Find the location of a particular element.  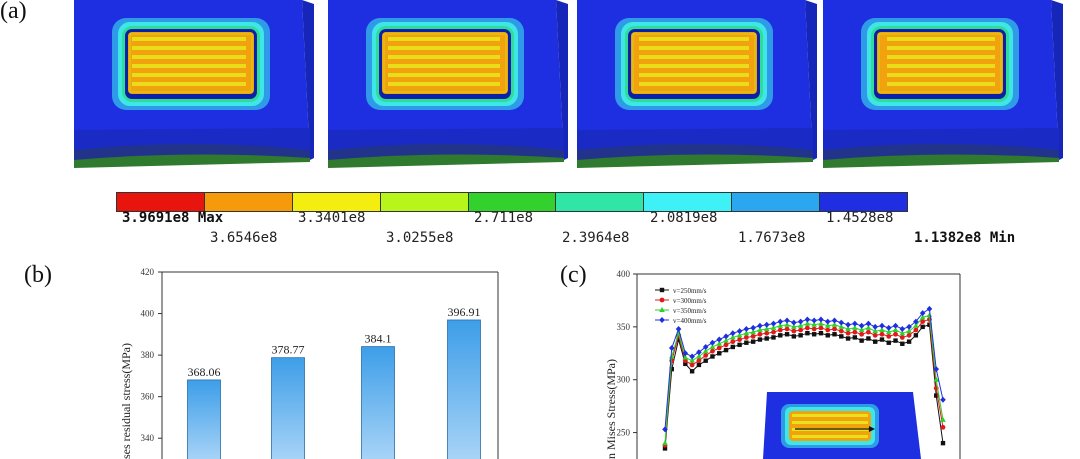

y-axis-label: n Mises Stress(MPa) is located at coordinates (611, 409).